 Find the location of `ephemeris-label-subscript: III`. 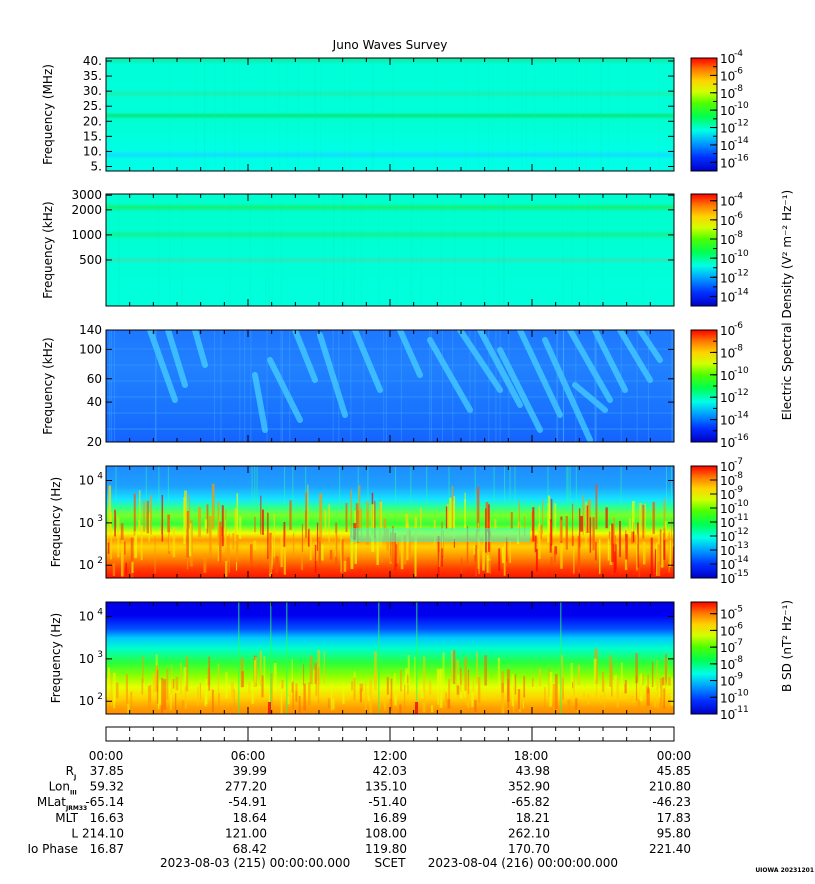

ephemeris-label-subscript: III is located at coordinates (73, 793).